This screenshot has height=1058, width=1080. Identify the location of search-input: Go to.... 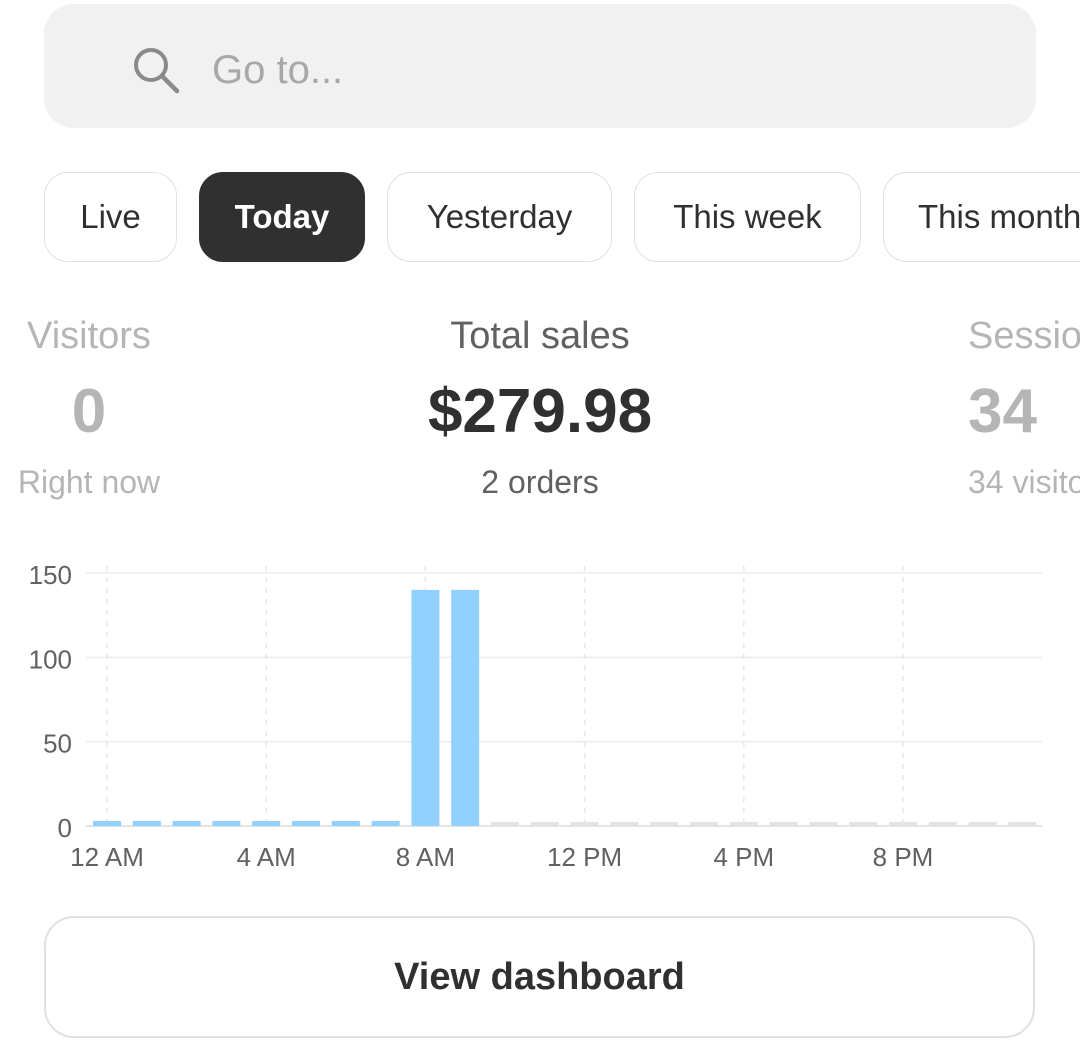
(278, 70).